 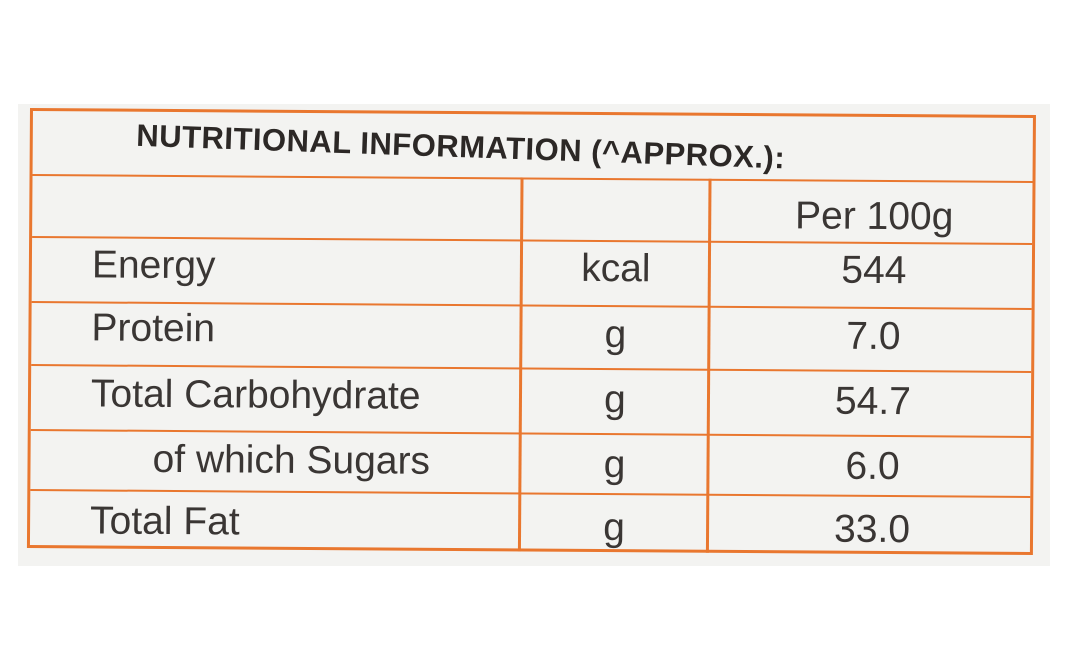 What do you see at coordinates (873, 336) in the screenshot?
I see `row-value-protein: 7.0` at bounding box center [873, 336].